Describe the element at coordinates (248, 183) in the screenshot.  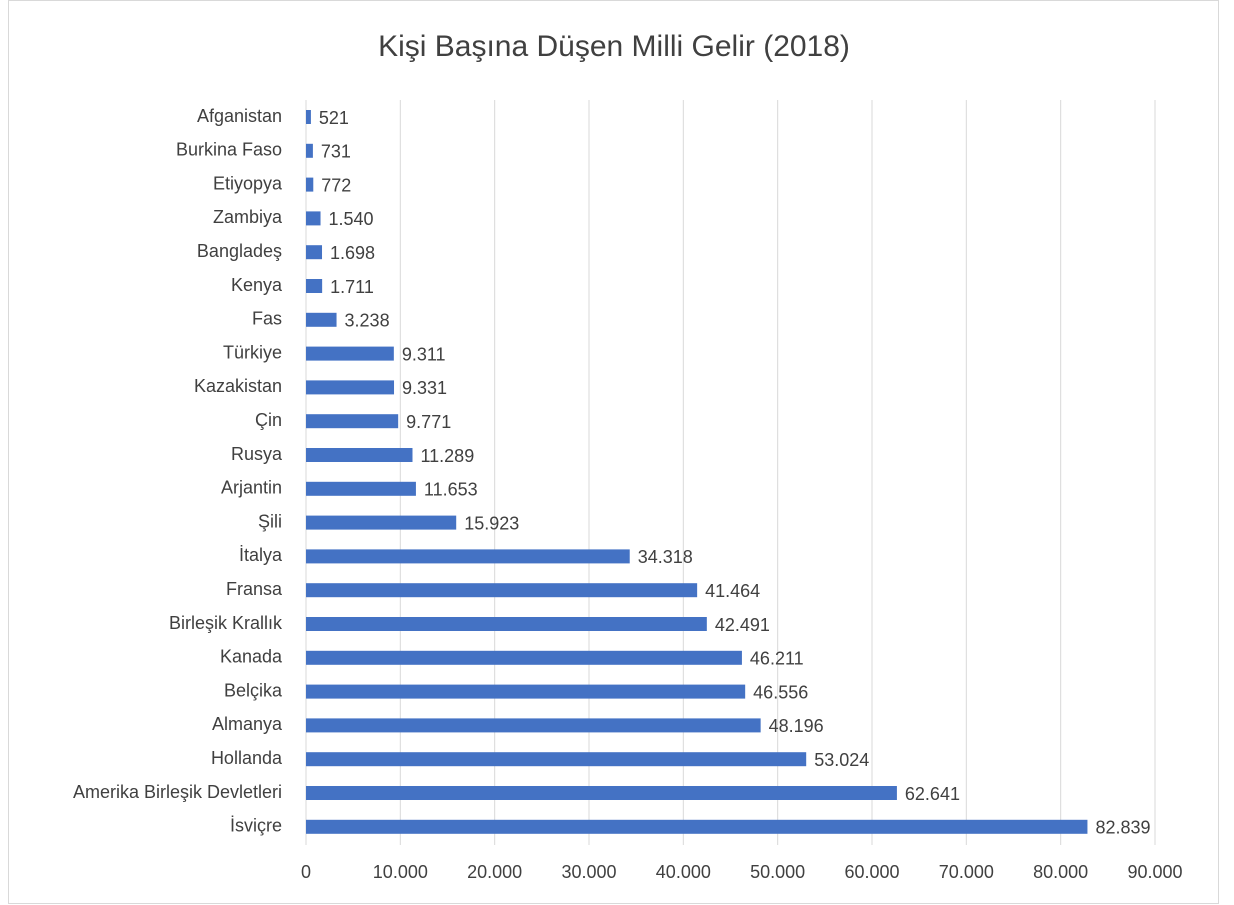
I see `y-tick-label: Etiyopya` at that location.